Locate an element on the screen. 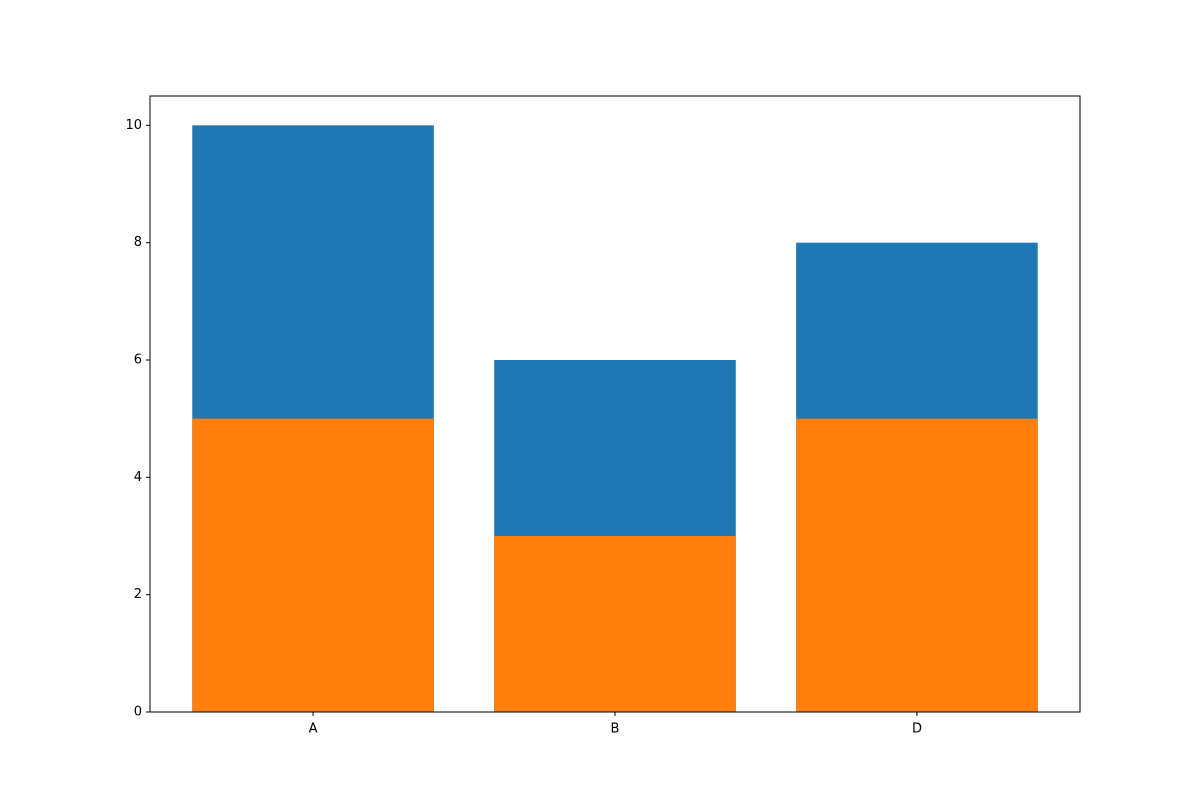  y-tick-label: 2 is located at coordinates (138, 594).